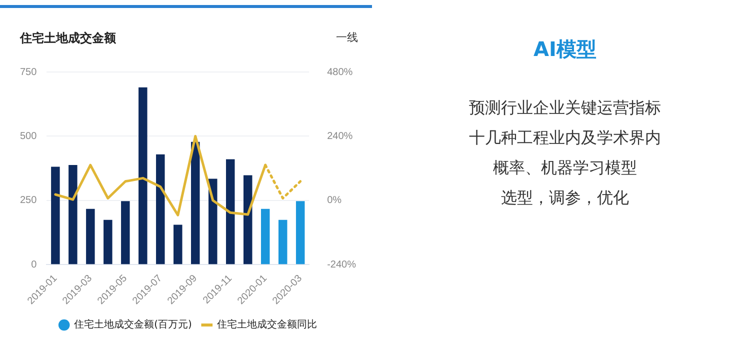 The height and width of the screenshot is (340, 750). Describe the element at coordinates (133, 324) in the screenshot. I see `legend-label: 住宅土地成交金额(百万元)` at that location.